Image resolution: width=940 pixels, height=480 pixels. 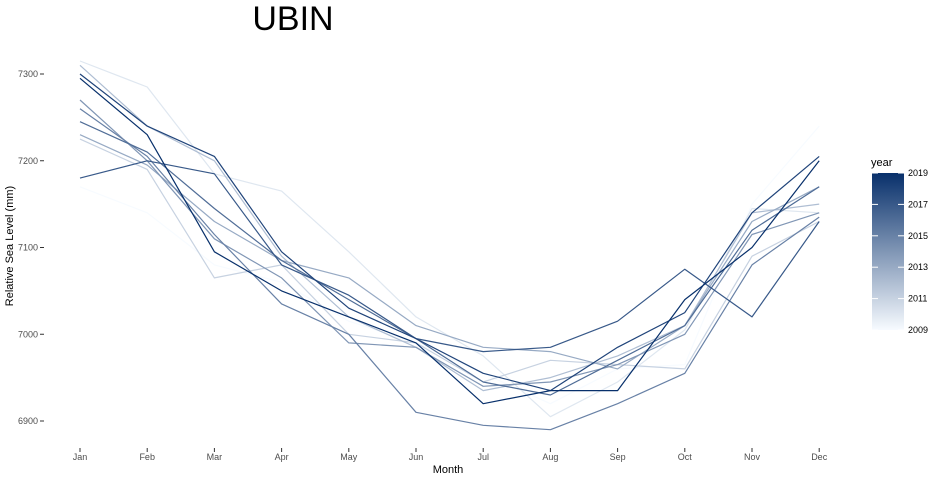 What do you see at coordinates (28, 248) in the screenshot?
I see `y-tick-label: 7100` at bounding box center [28, 248].